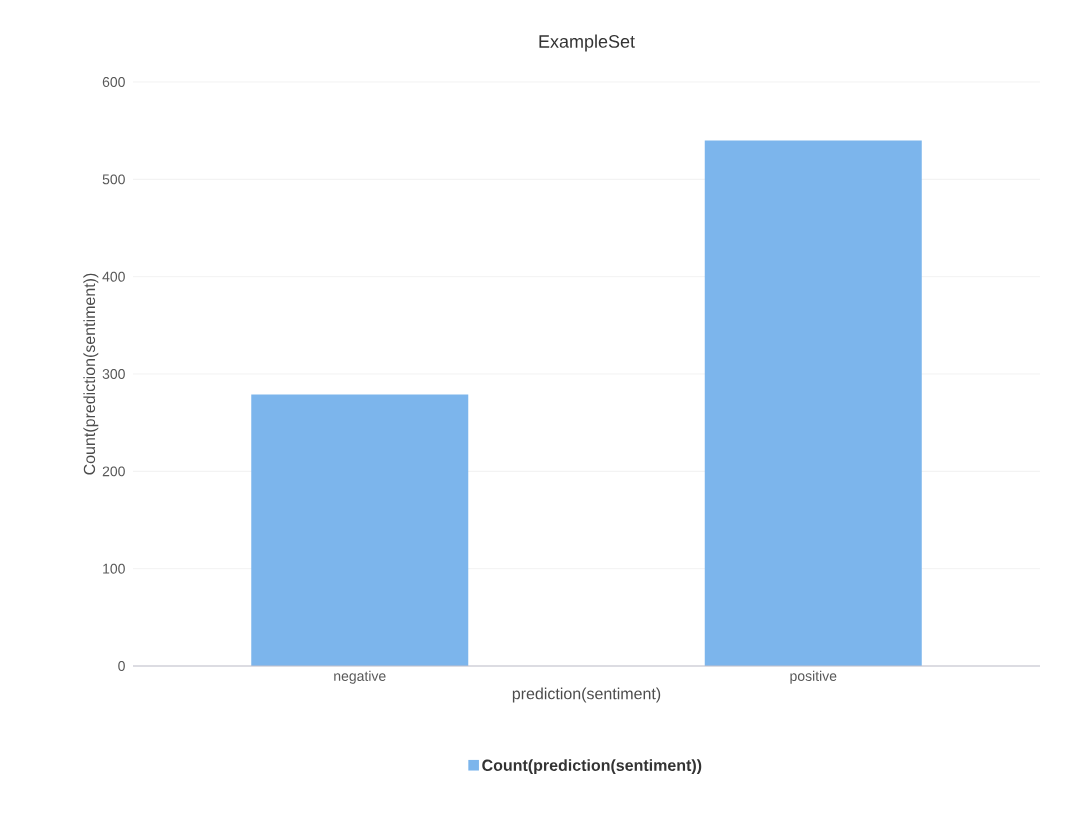 Image resolution: width=1073 pixels, height=819 pixels. I want to click on y-tick-label: 500, so click(113, 179).